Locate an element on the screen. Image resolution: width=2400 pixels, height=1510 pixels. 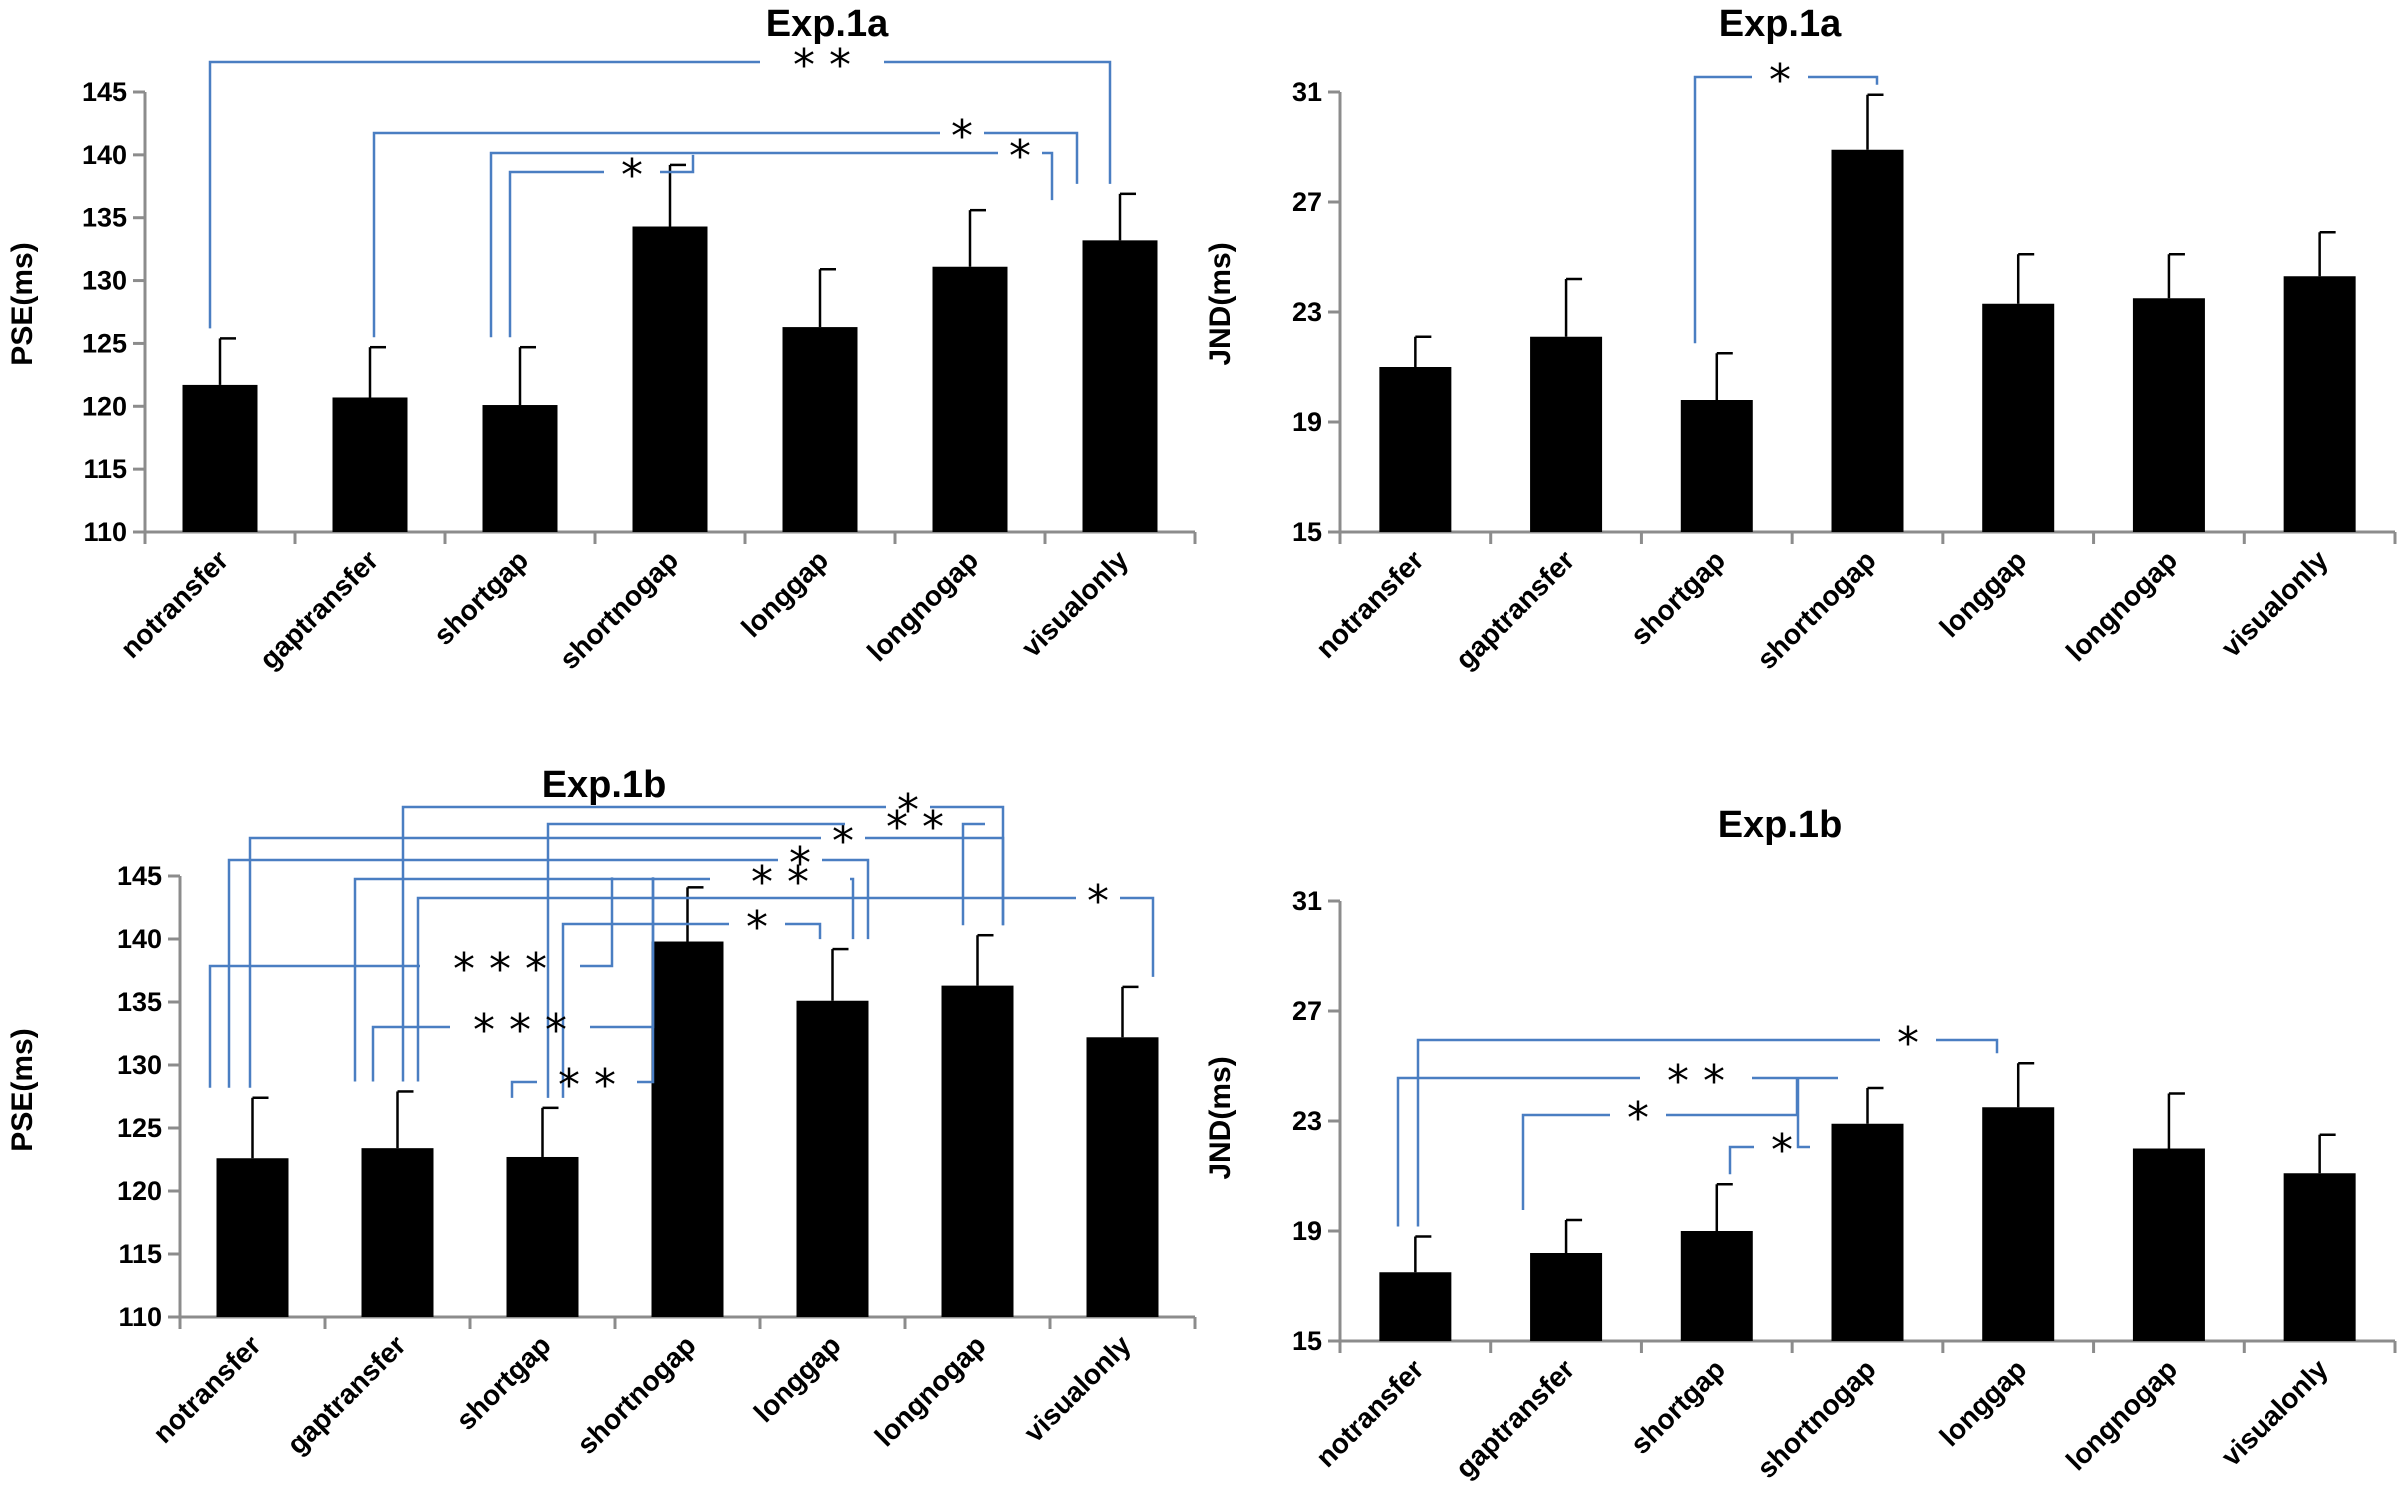
significance-label: * * * is located at coordinates (520, 1030).